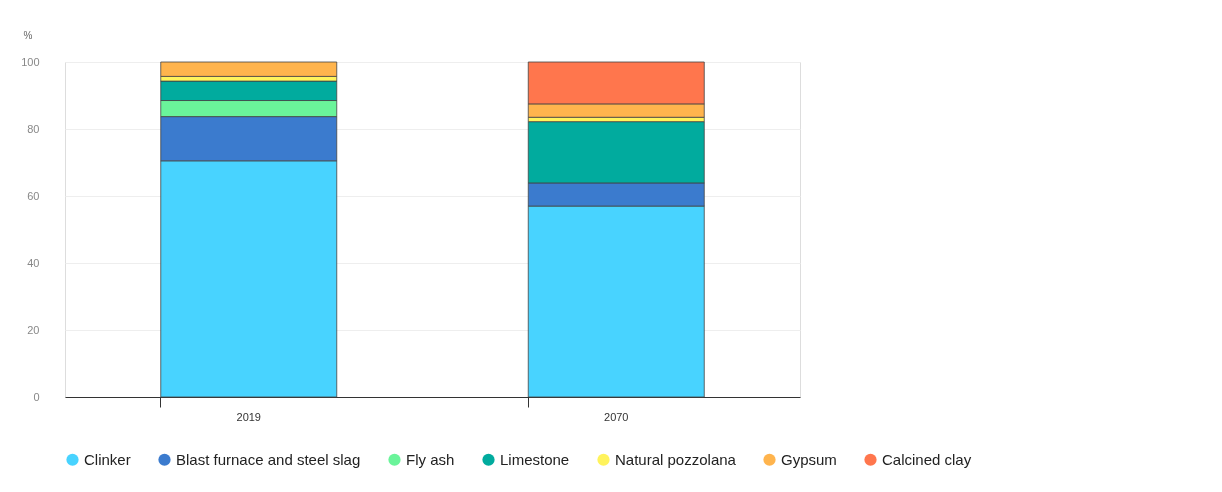 This screenshot has width=1222, height=492. I want to click on legend-label: Gypsum, so click(809, 459).